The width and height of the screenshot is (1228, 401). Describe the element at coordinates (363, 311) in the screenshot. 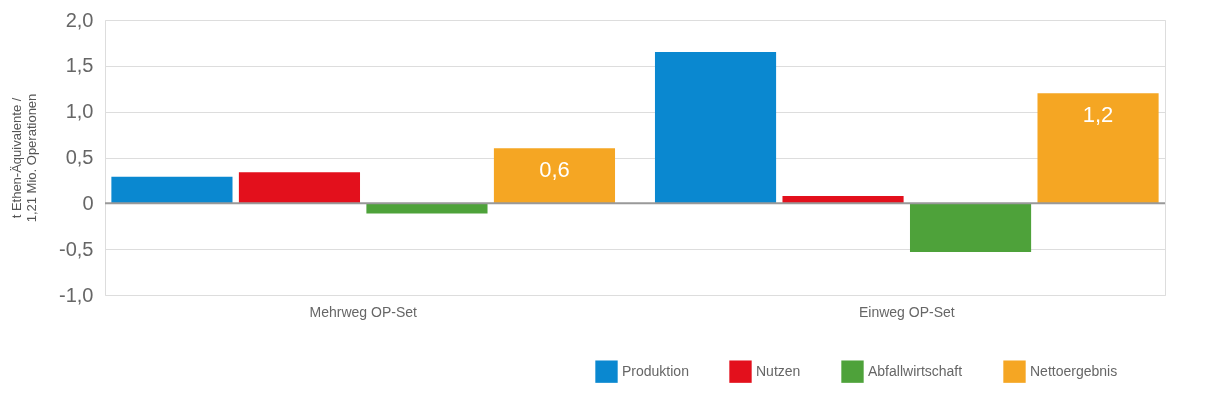

I see `x-tick-label: Mehrweg OP-Set` at that location.